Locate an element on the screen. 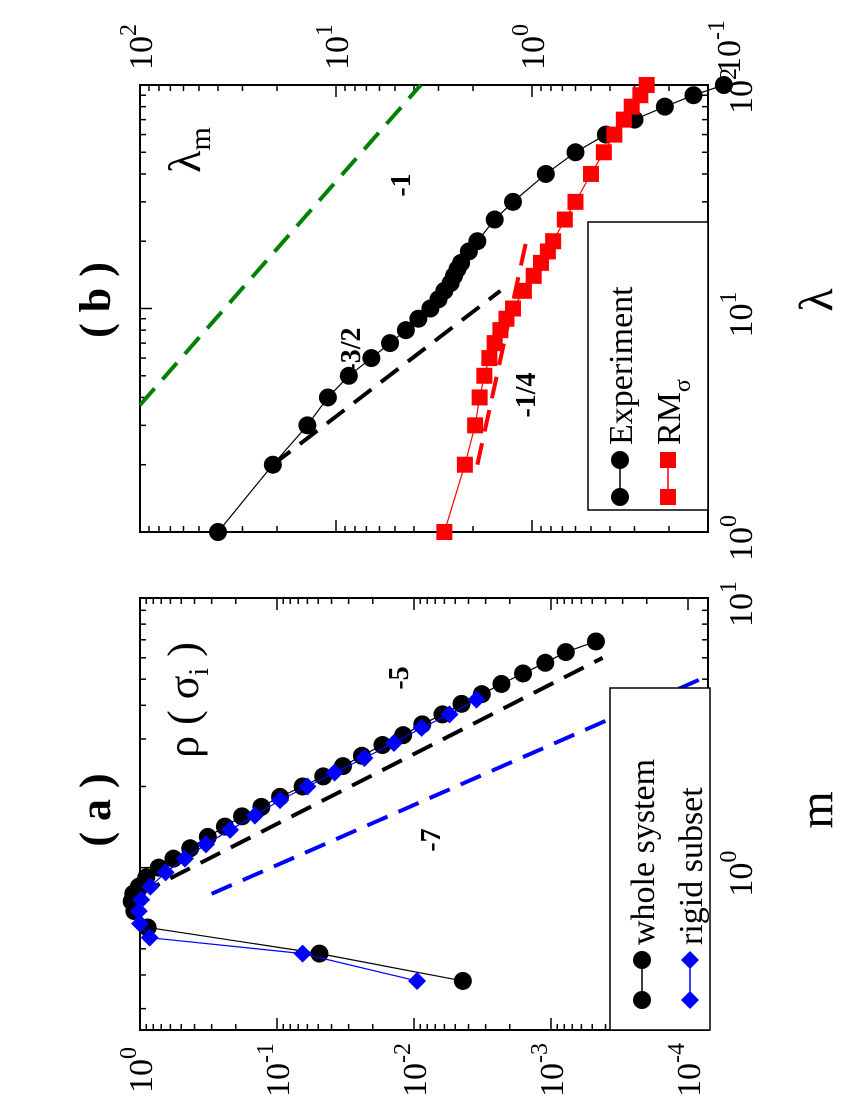 This screenshot has width=850, height=1100. guide-label-b-1: -3/2 is located at coordinates (351, 349).